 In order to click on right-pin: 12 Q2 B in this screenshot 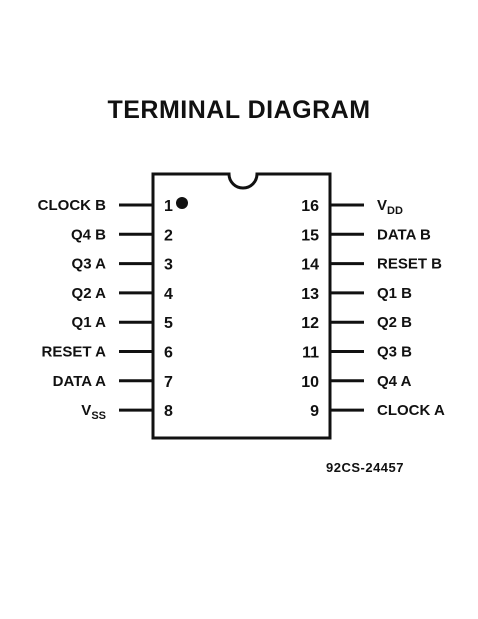, I will do `click(356, 323)`.